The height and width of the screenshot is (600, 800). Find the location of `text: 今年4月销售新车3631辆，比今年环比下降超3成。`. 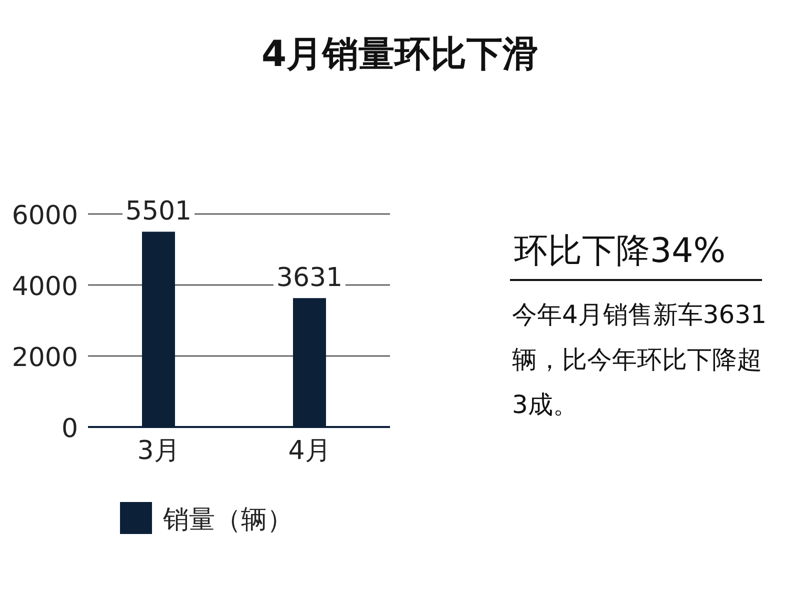

text: 今年4月销售新车3631辆，比今年环比下降超3成。 is located at coordinates (639, 360).